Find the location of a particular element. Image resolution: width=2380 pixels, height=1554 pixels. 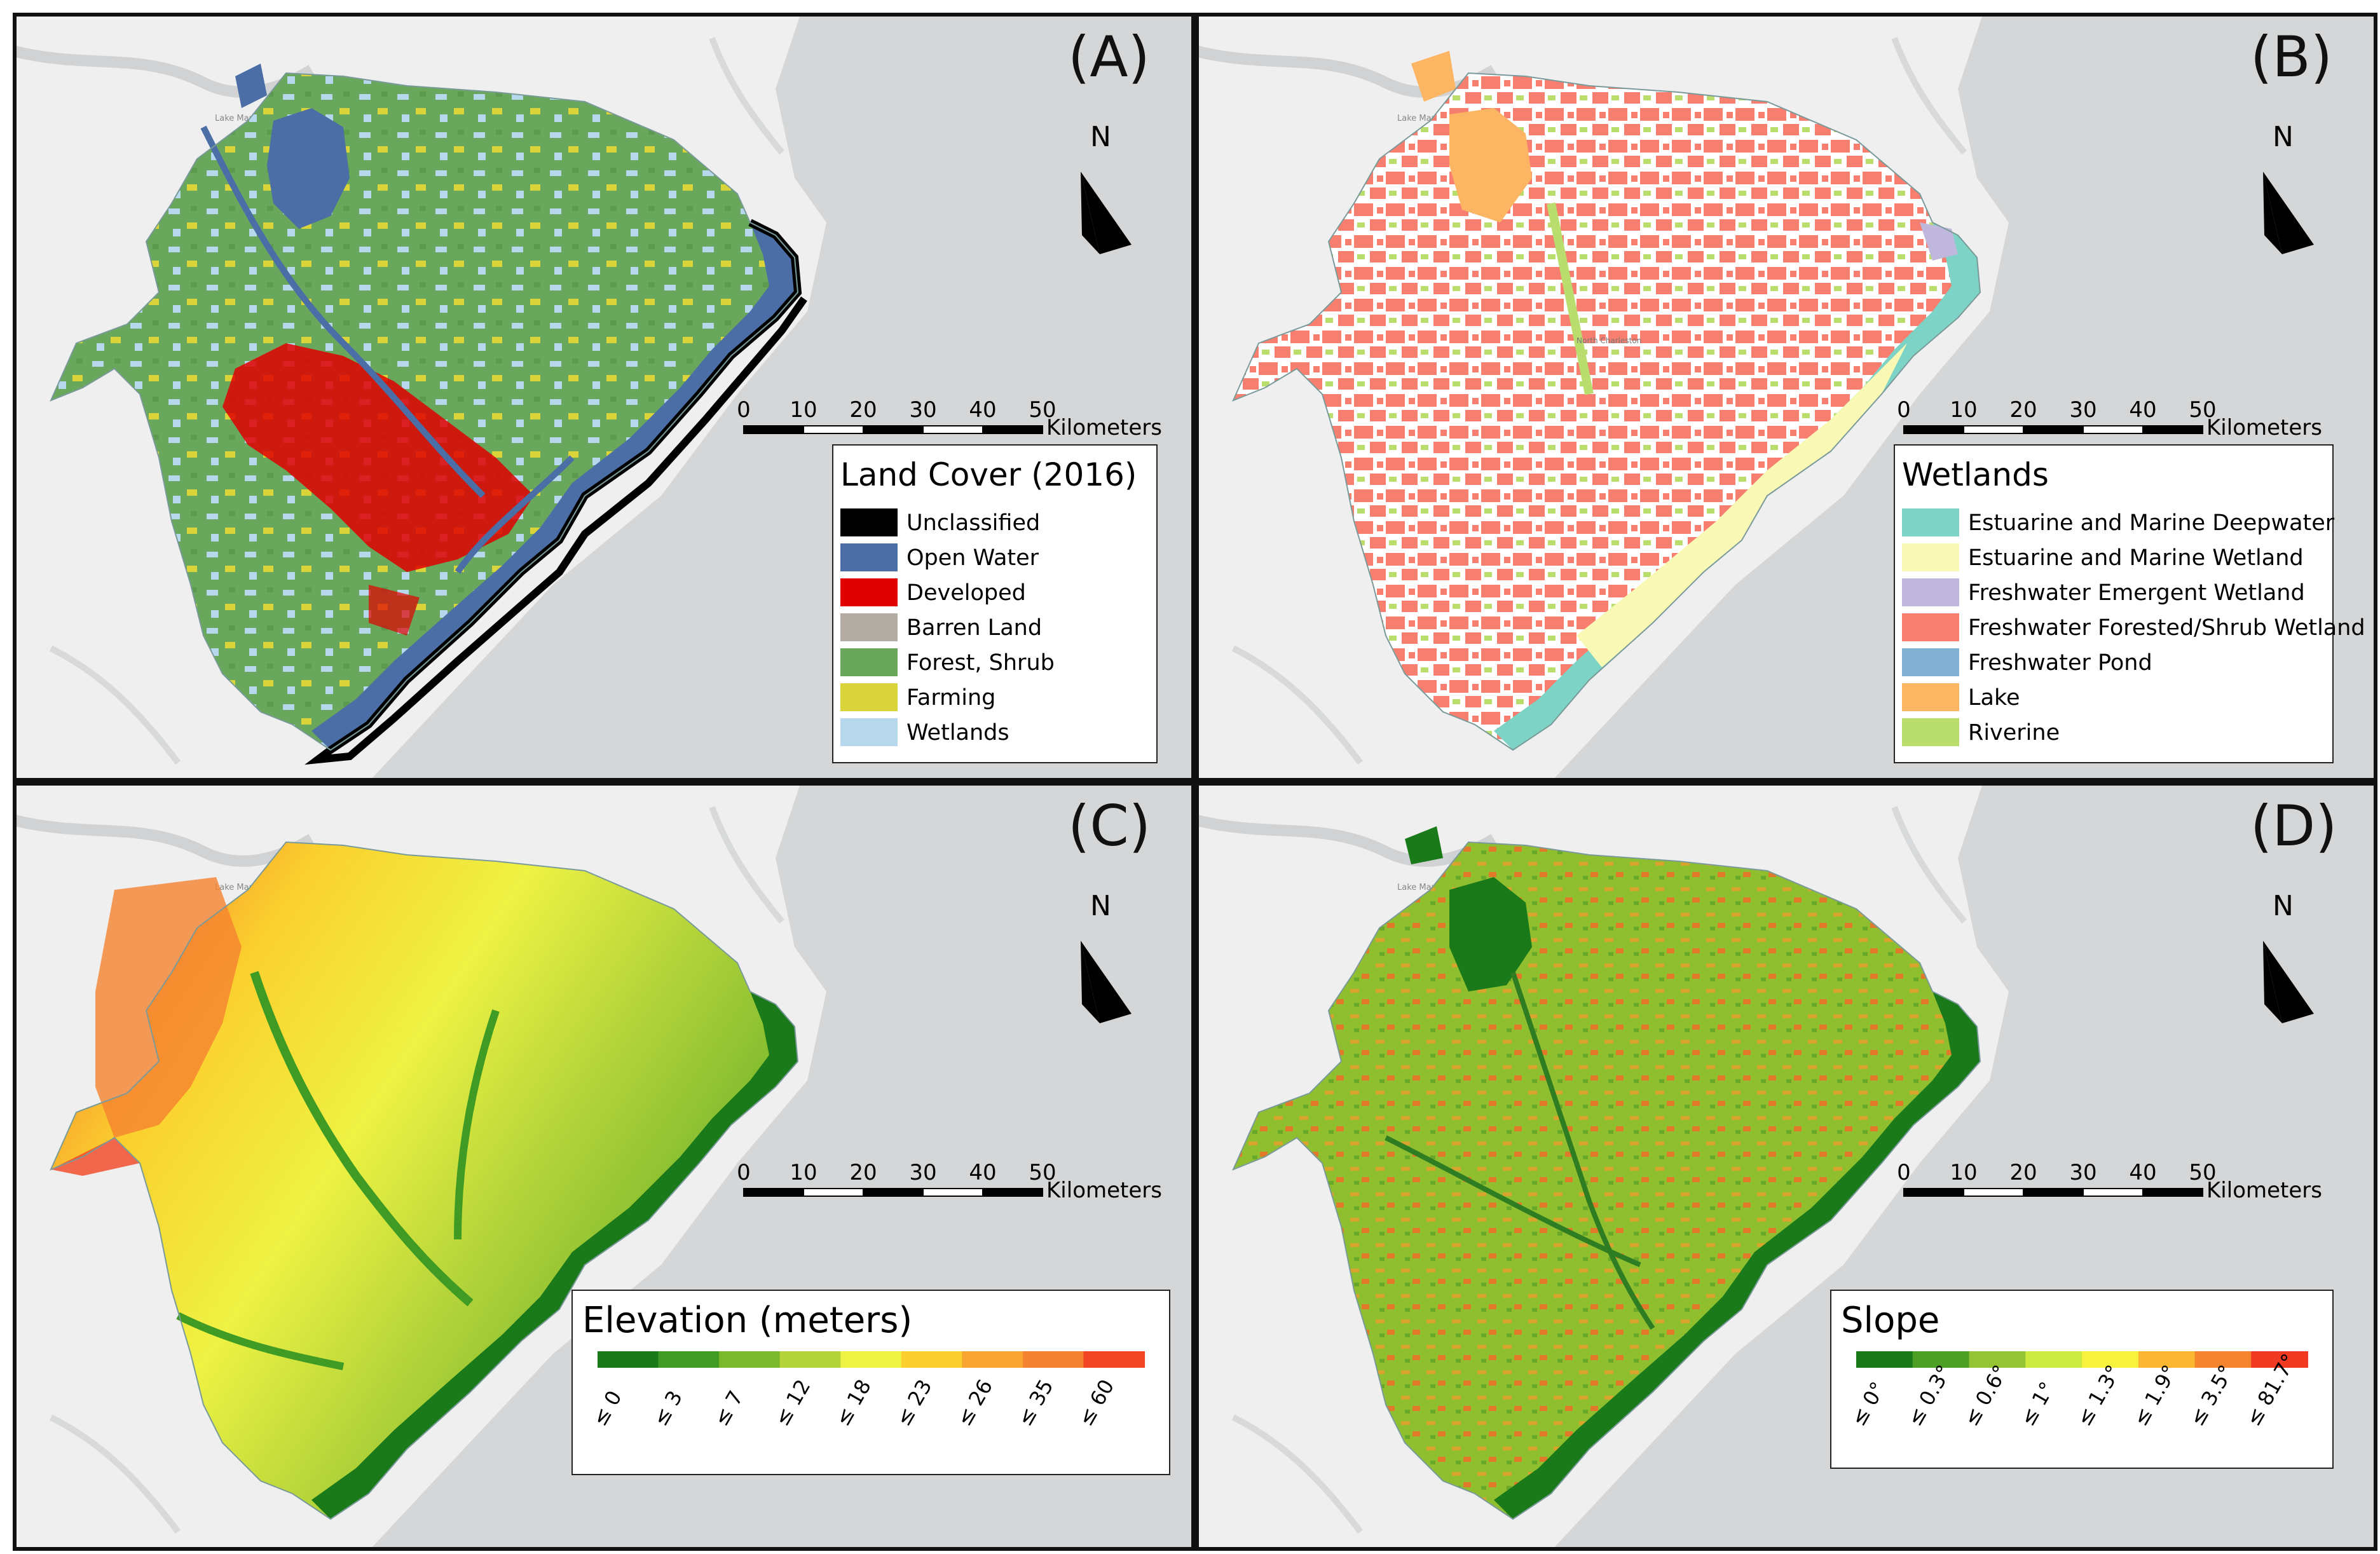

place-label: North Charleston is located at coordinates (1608, 341).